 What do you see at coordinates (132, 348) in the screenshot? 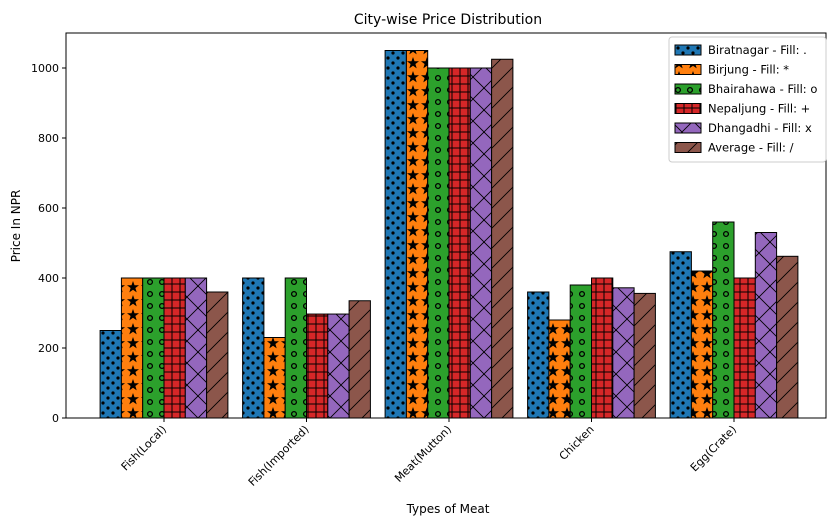
I see `bar-birjung-fish-local` at bounding box center [132, 348].